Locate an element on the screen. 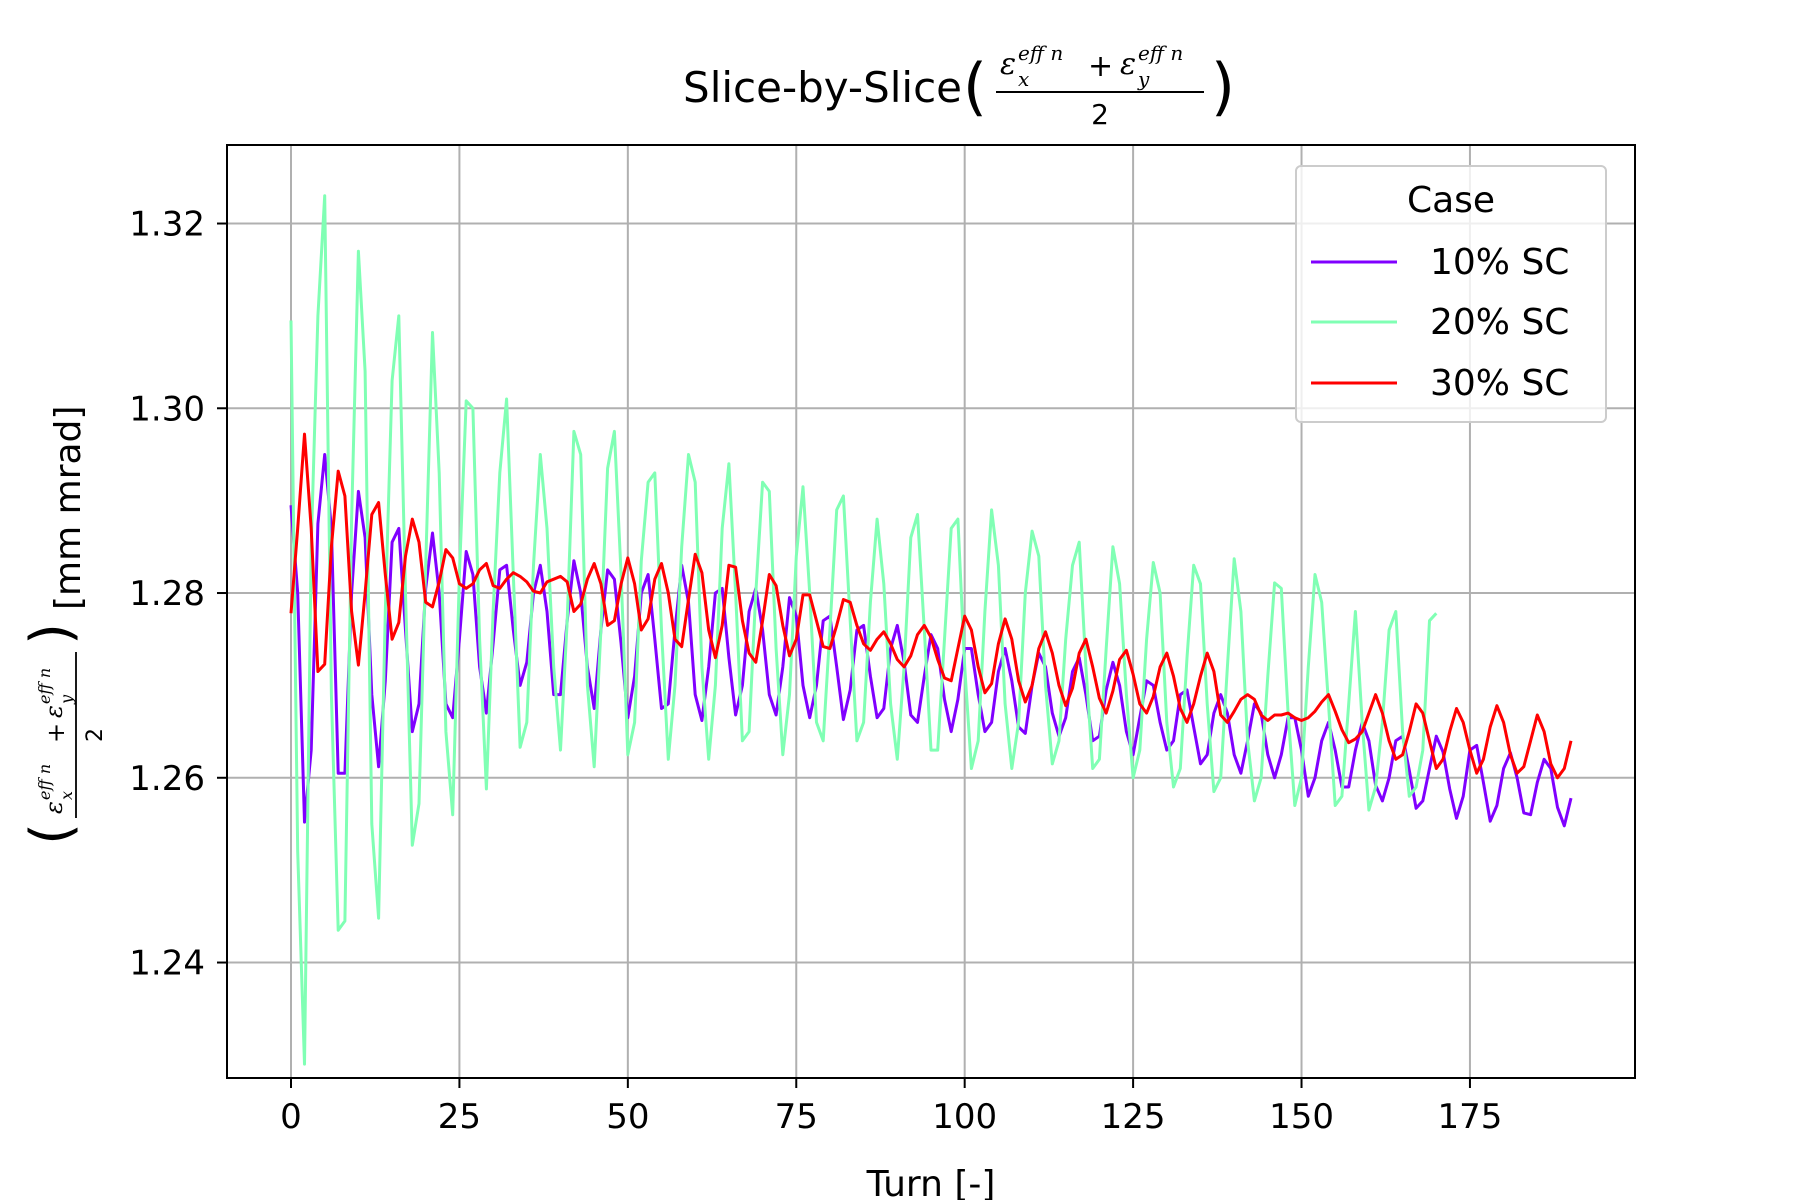 The height and width of the screenshot is (1200, 1800). x-axis-ticks: 0 25 50 75 100 125 150 175 is located at coordinates (891, 1107).